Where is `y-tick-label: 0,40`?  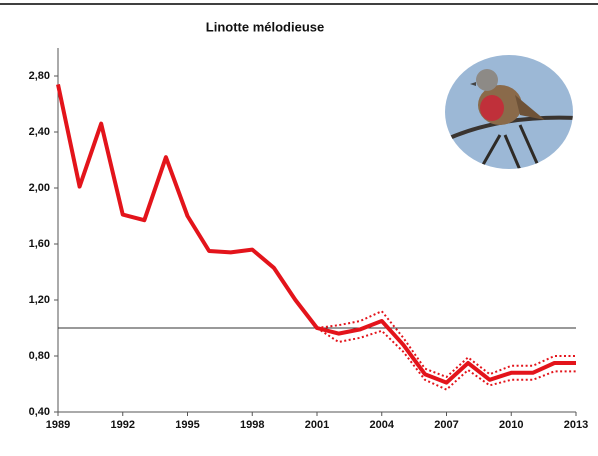 y-tick-label: 0,40 is located at coordinates (39, 412).